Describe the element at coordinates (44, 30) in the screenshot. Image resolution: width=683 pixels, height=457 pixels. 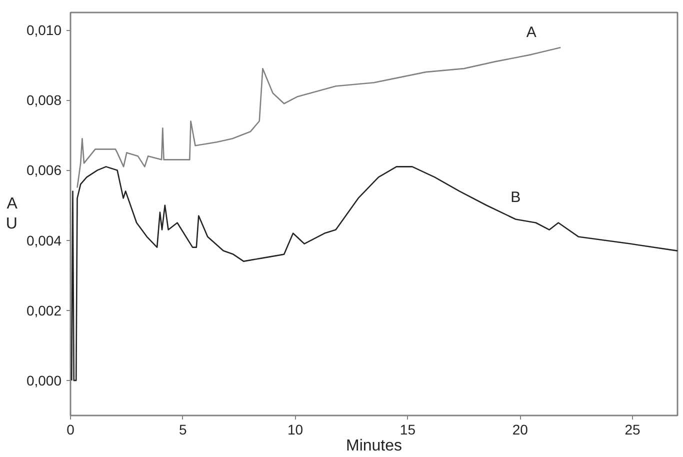
I see `y-tick-label: 0,010` at that location.